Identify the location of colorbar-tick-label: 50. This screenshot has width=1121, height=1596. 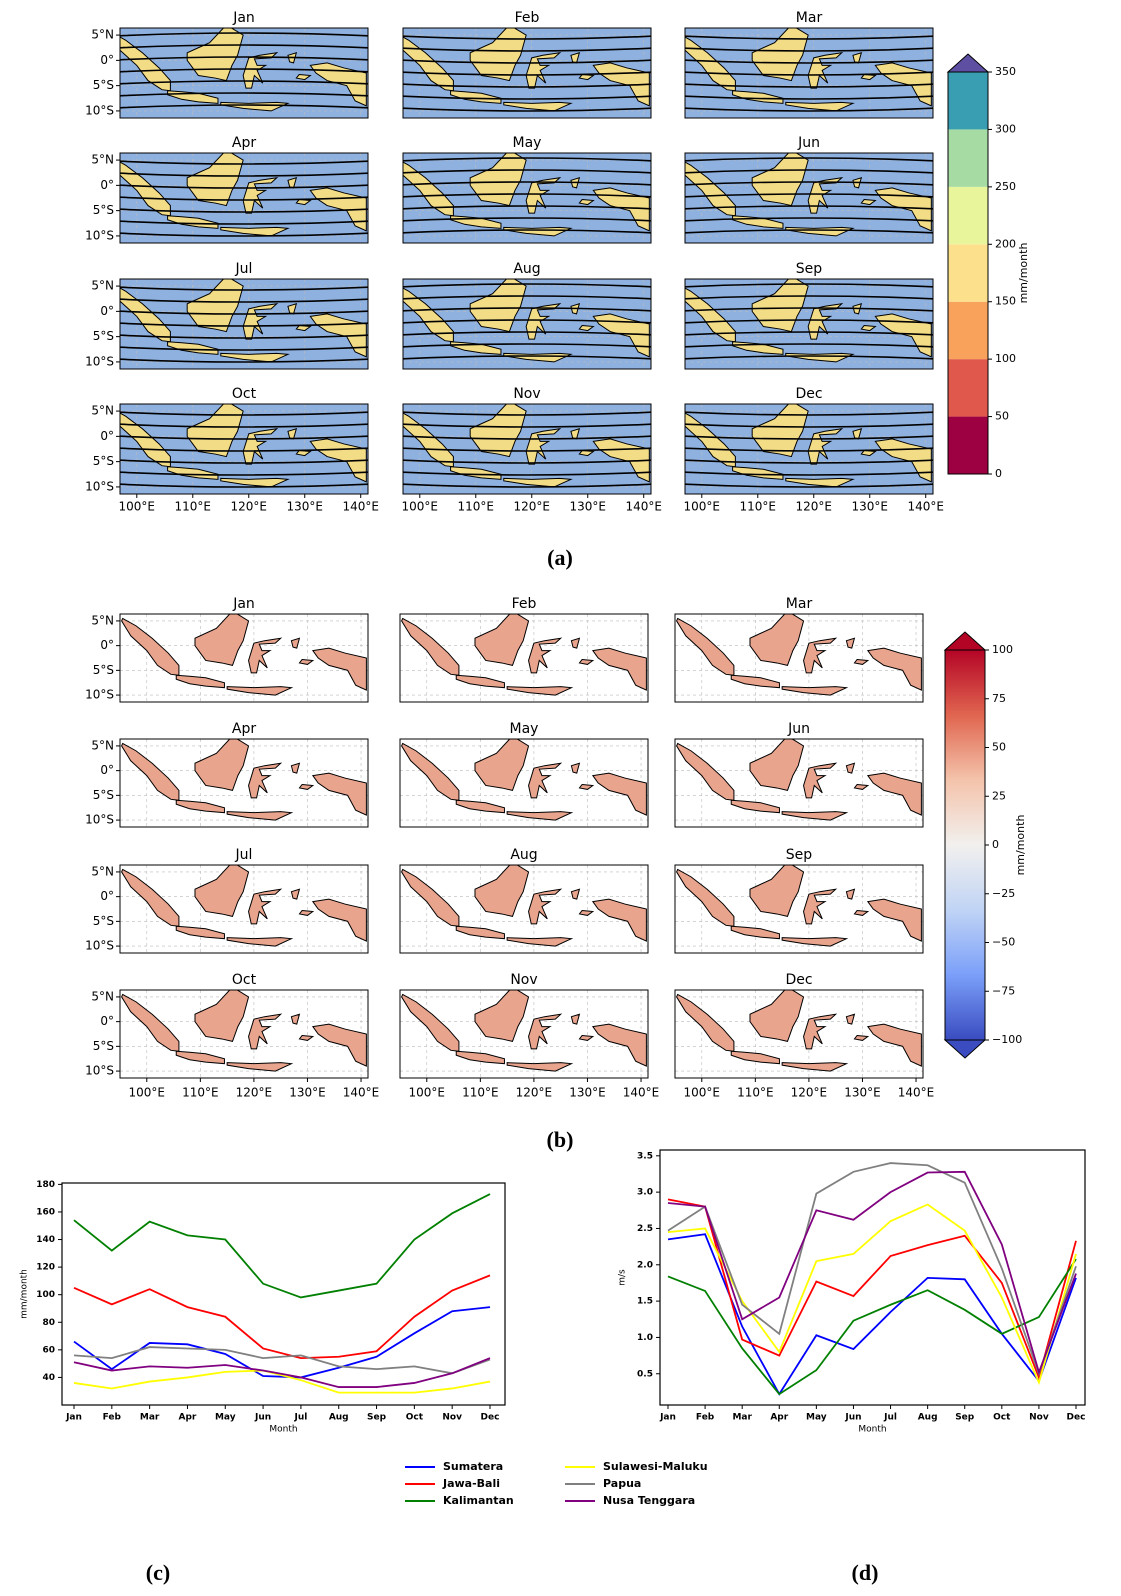
(1002, 416).